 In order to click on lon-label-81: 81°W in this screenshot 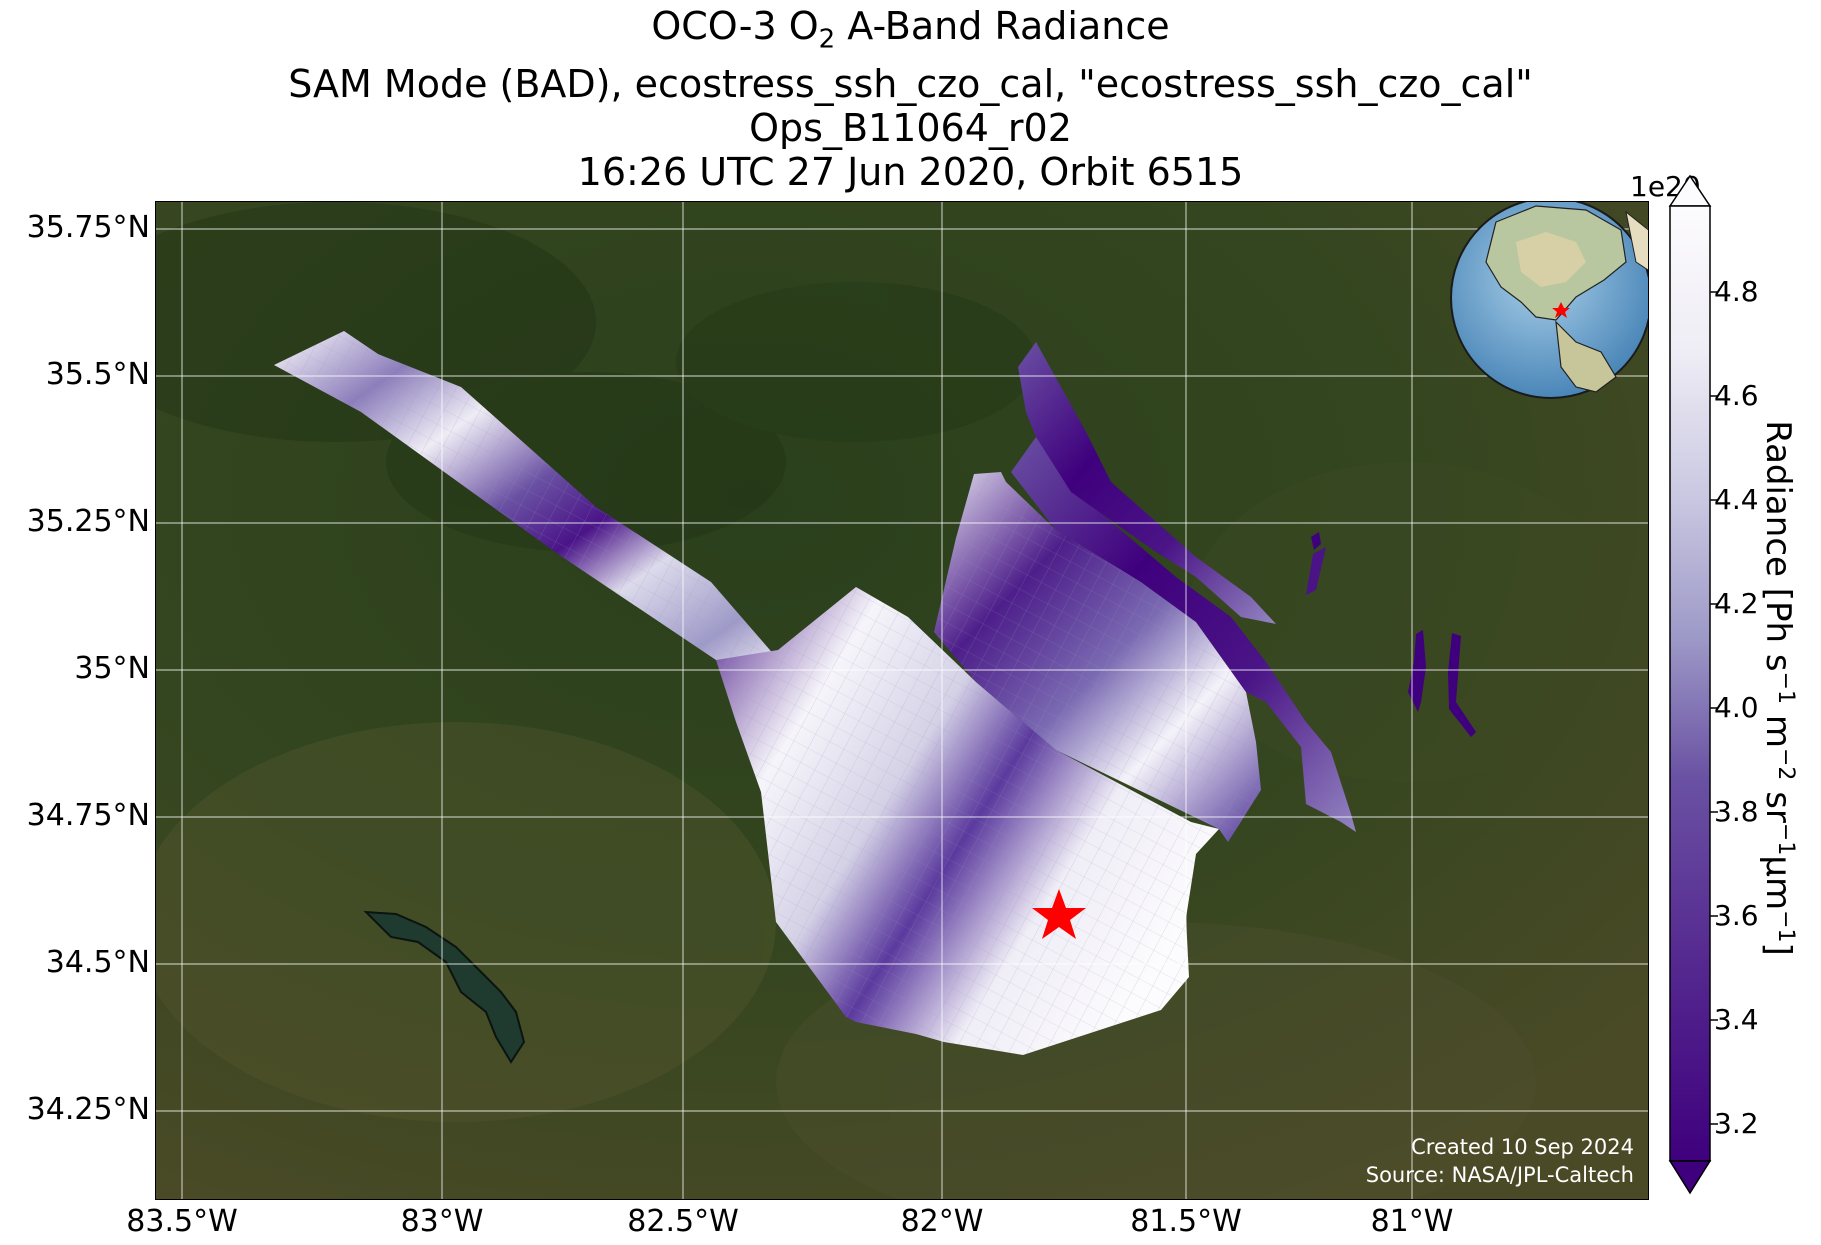, I will do `click(1412, 1221)`.